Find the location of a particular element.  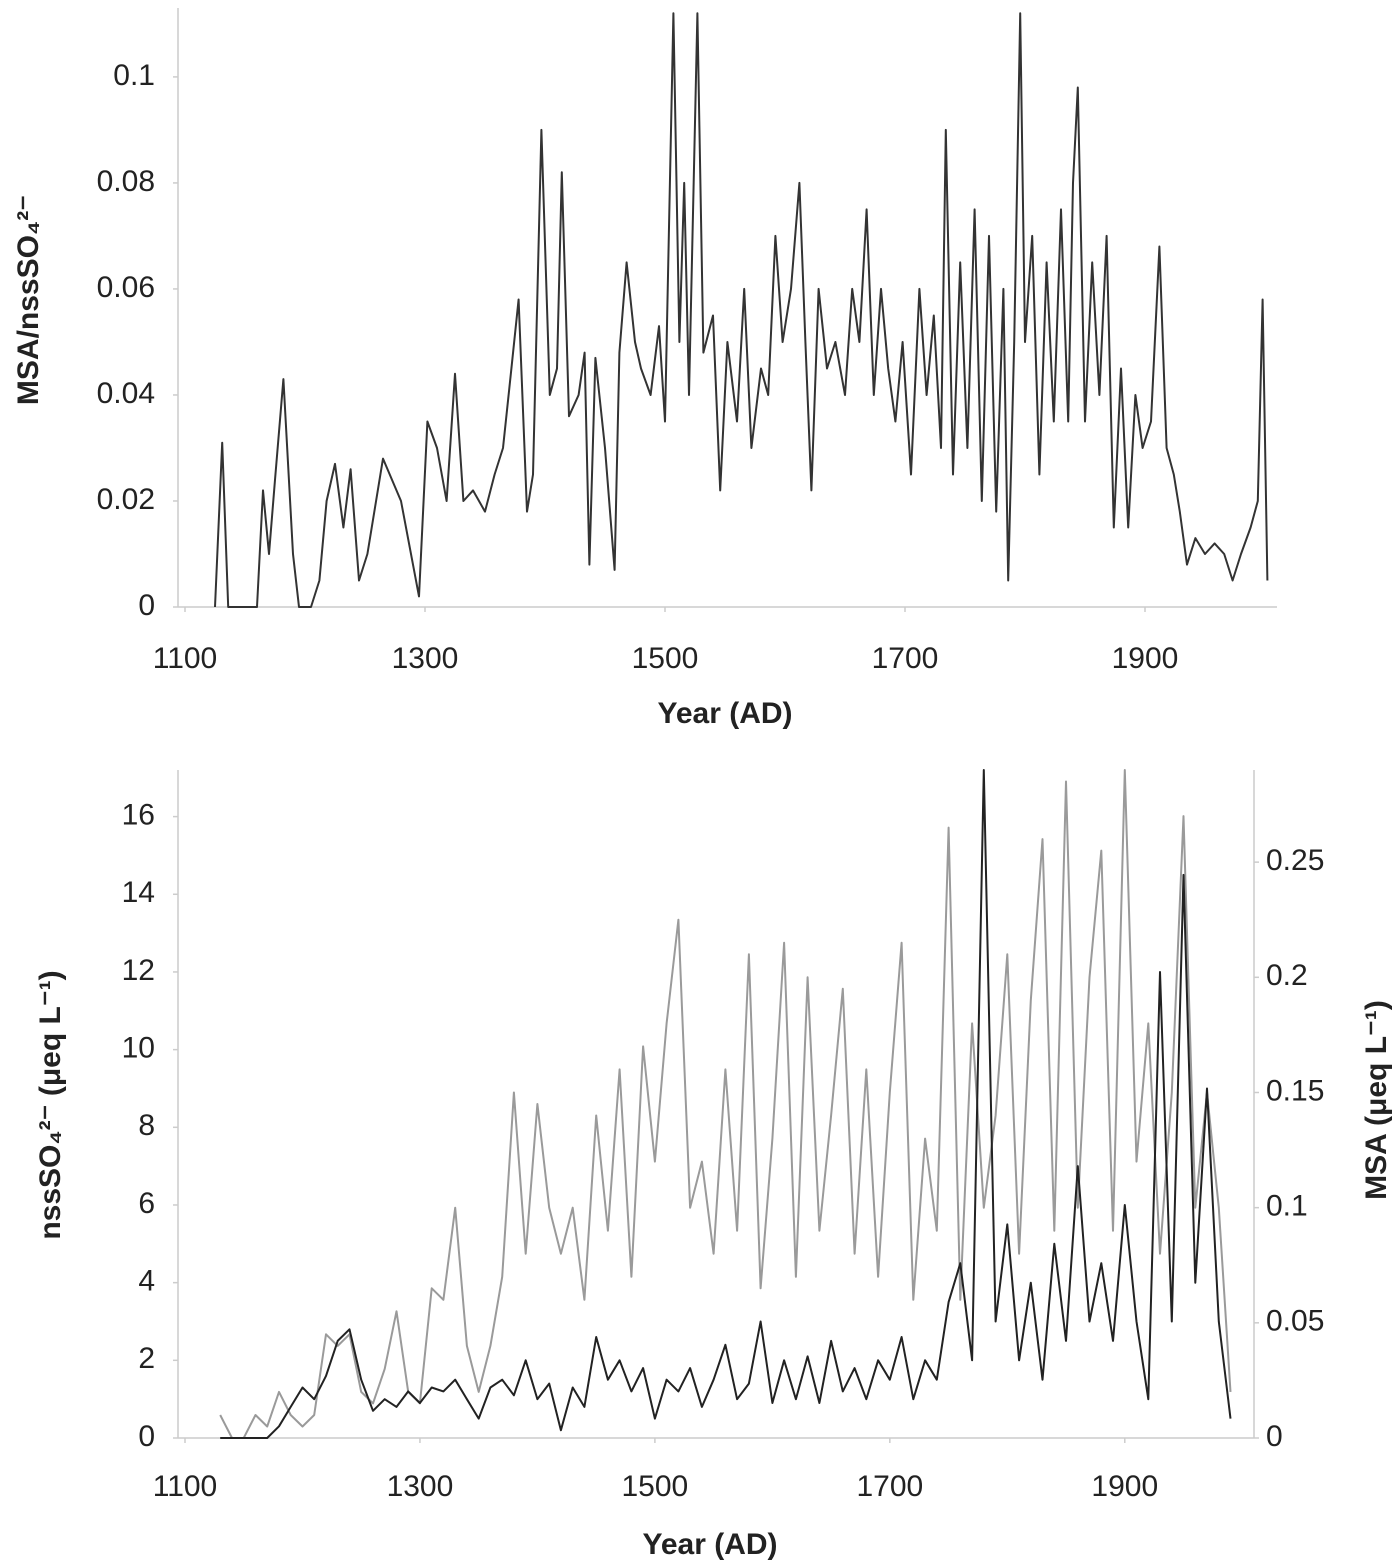

y-tick-label: 8 is located at coordinates (146, 1125).